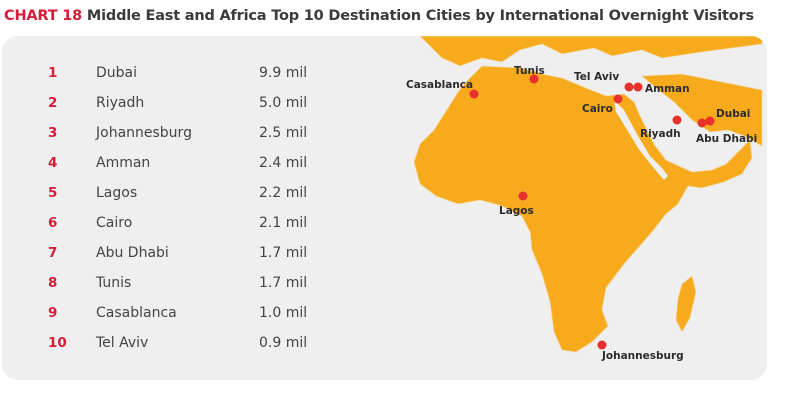  I want to click on table-row: 4 Amman 2.4 mil, so click(162, 166).